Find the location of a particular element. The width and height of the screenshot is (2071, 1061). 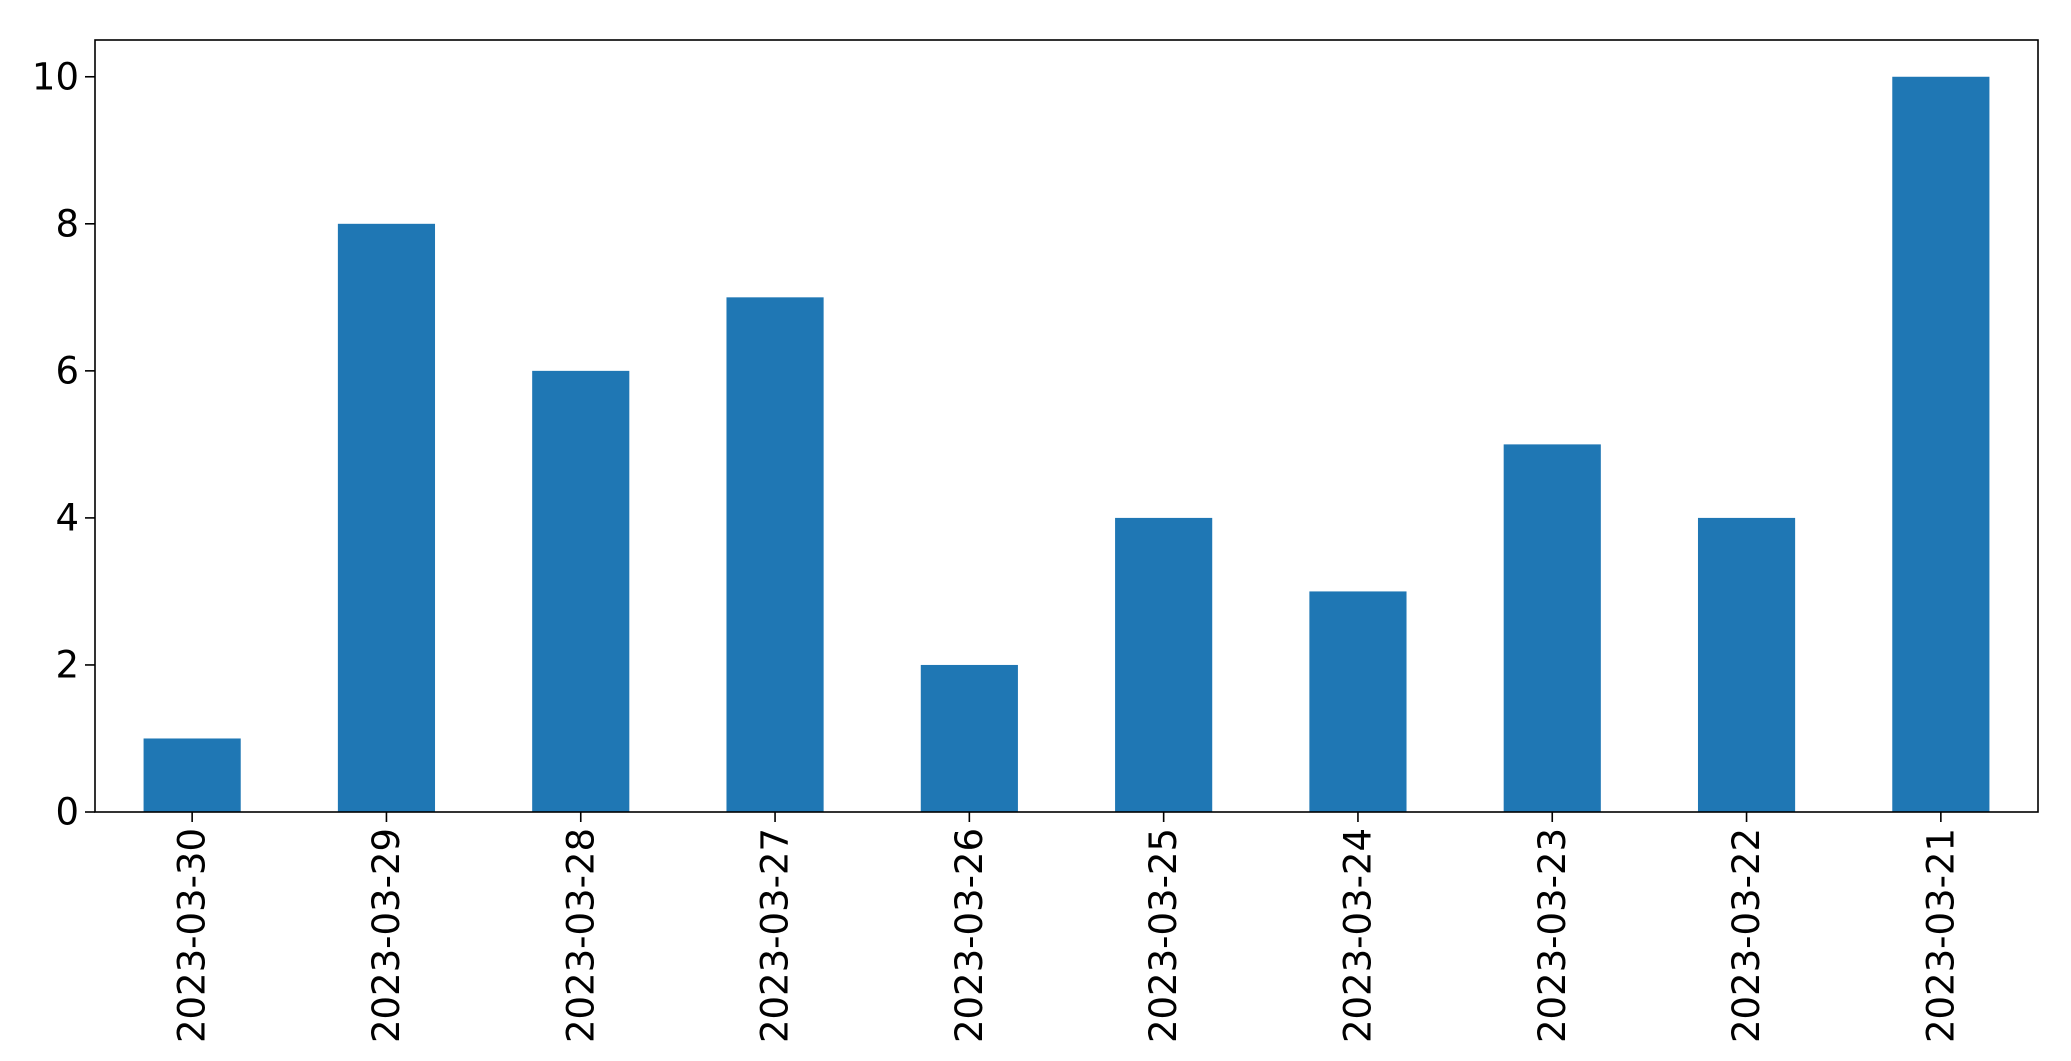

y-tick-label: 4 is located at coordinates (67, 517).